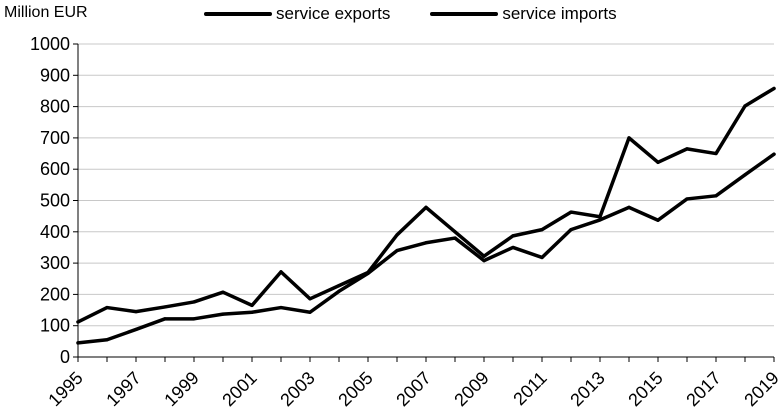 This screenshot has height=419, width=784. What do you see at coordinates (559, 13) in the screenshot?
I see `legend-label-imports: service imports` at bounding box center [559, 13].